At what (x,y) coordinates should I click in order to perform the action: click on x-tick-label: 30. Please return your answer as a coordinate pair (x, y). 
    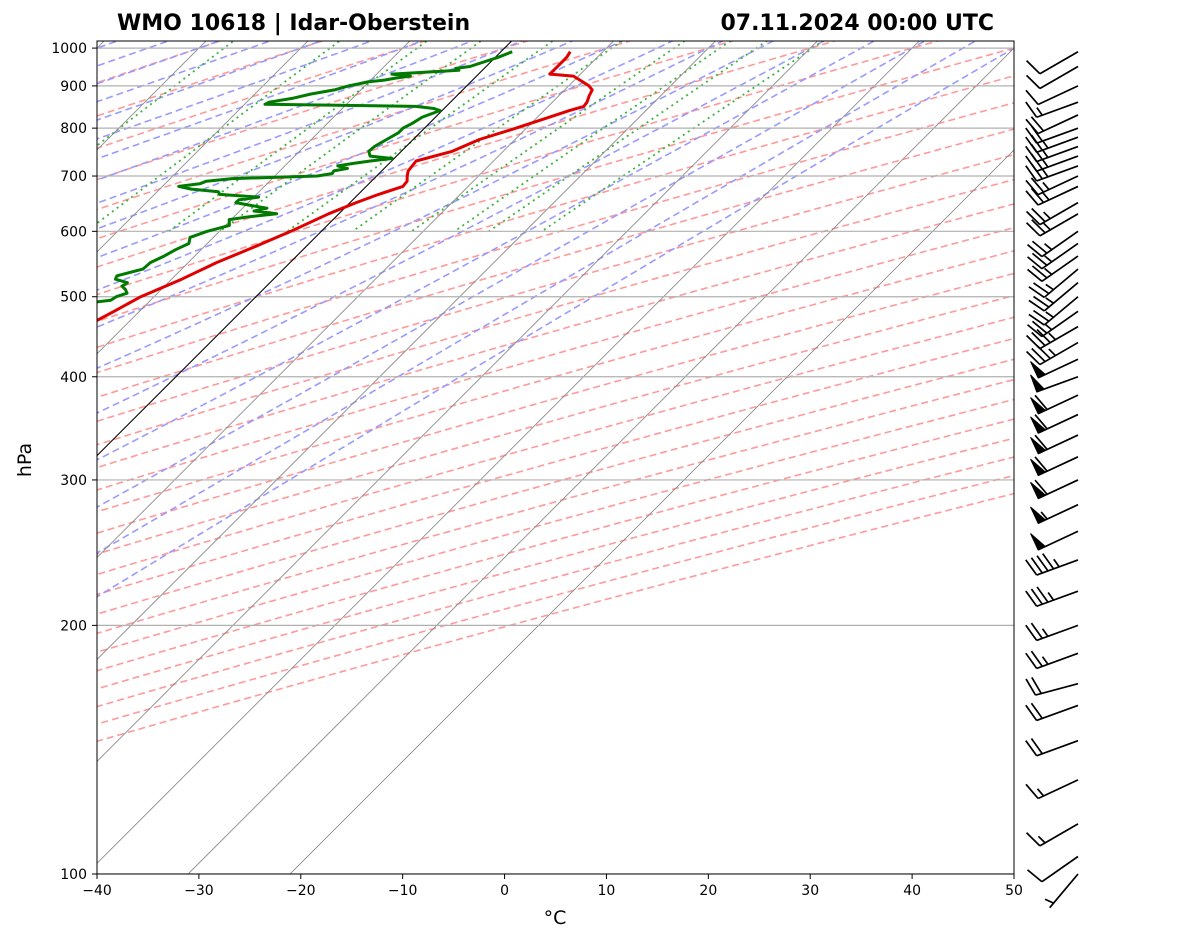
    Looking at the image, I should click on (810, 891).